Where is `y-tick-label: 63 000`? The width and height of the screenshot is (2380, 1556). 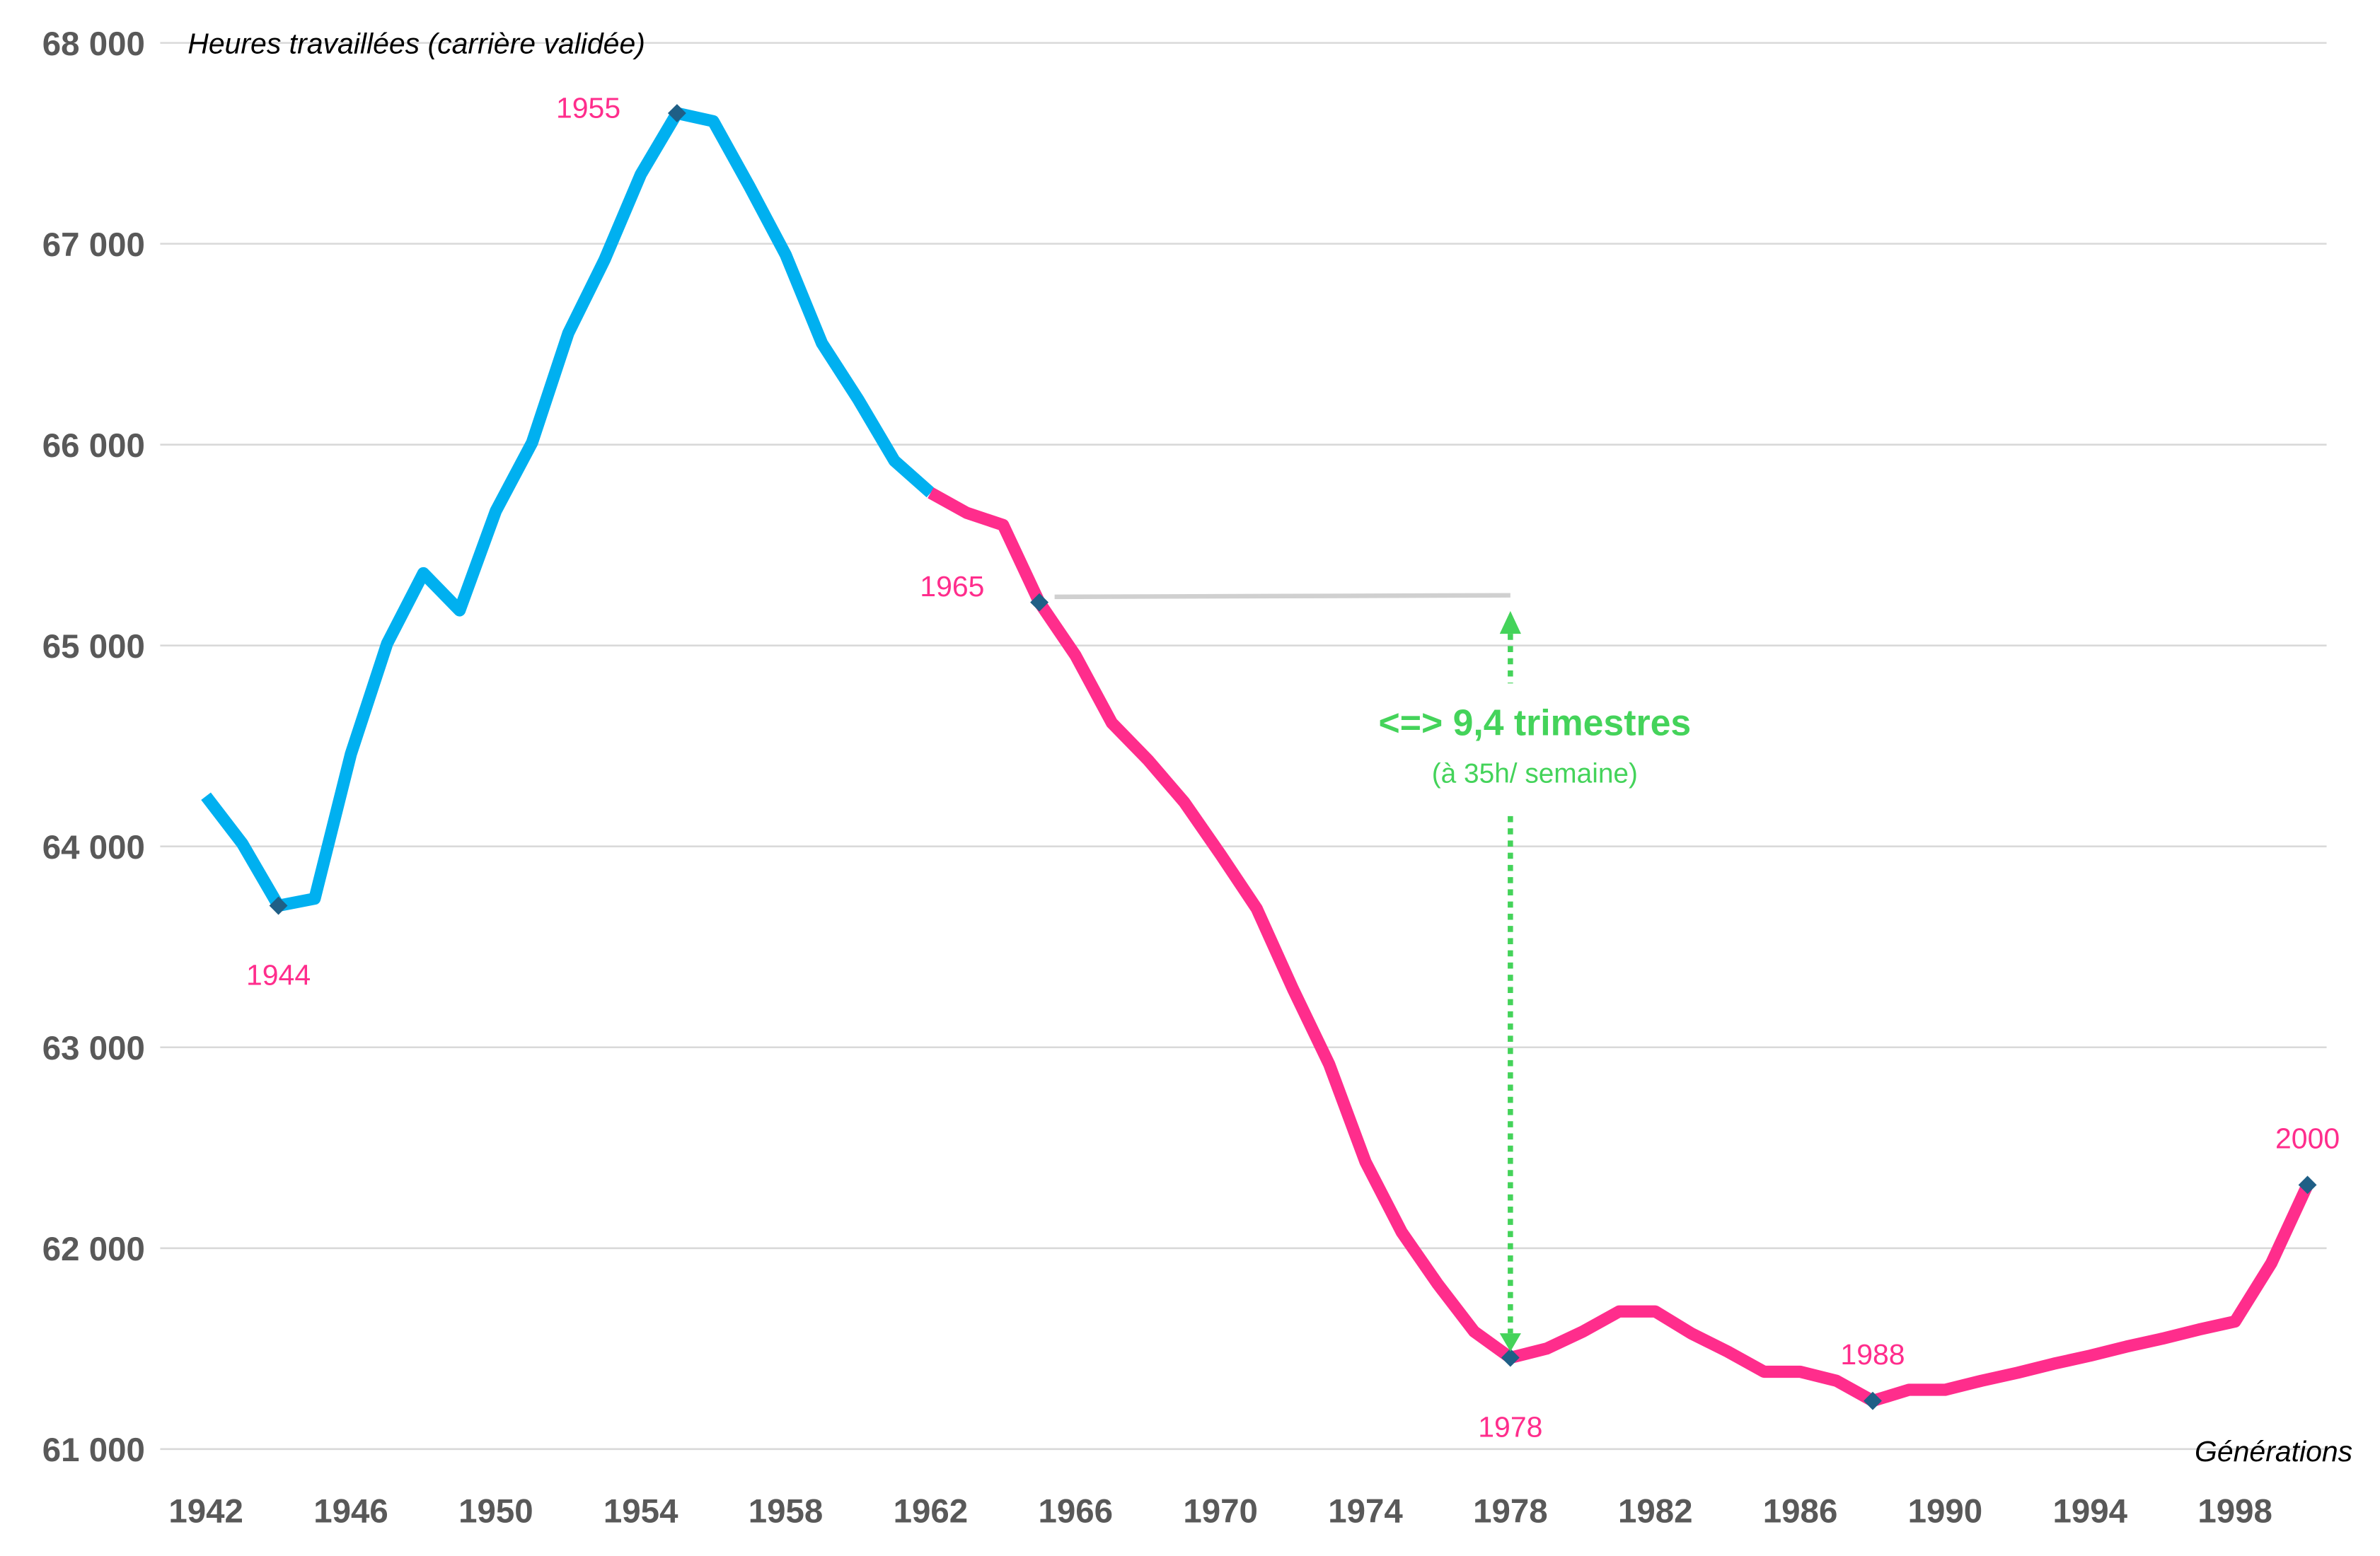
y-tick-label: 63 000 is located at coordinates (94, 1048).